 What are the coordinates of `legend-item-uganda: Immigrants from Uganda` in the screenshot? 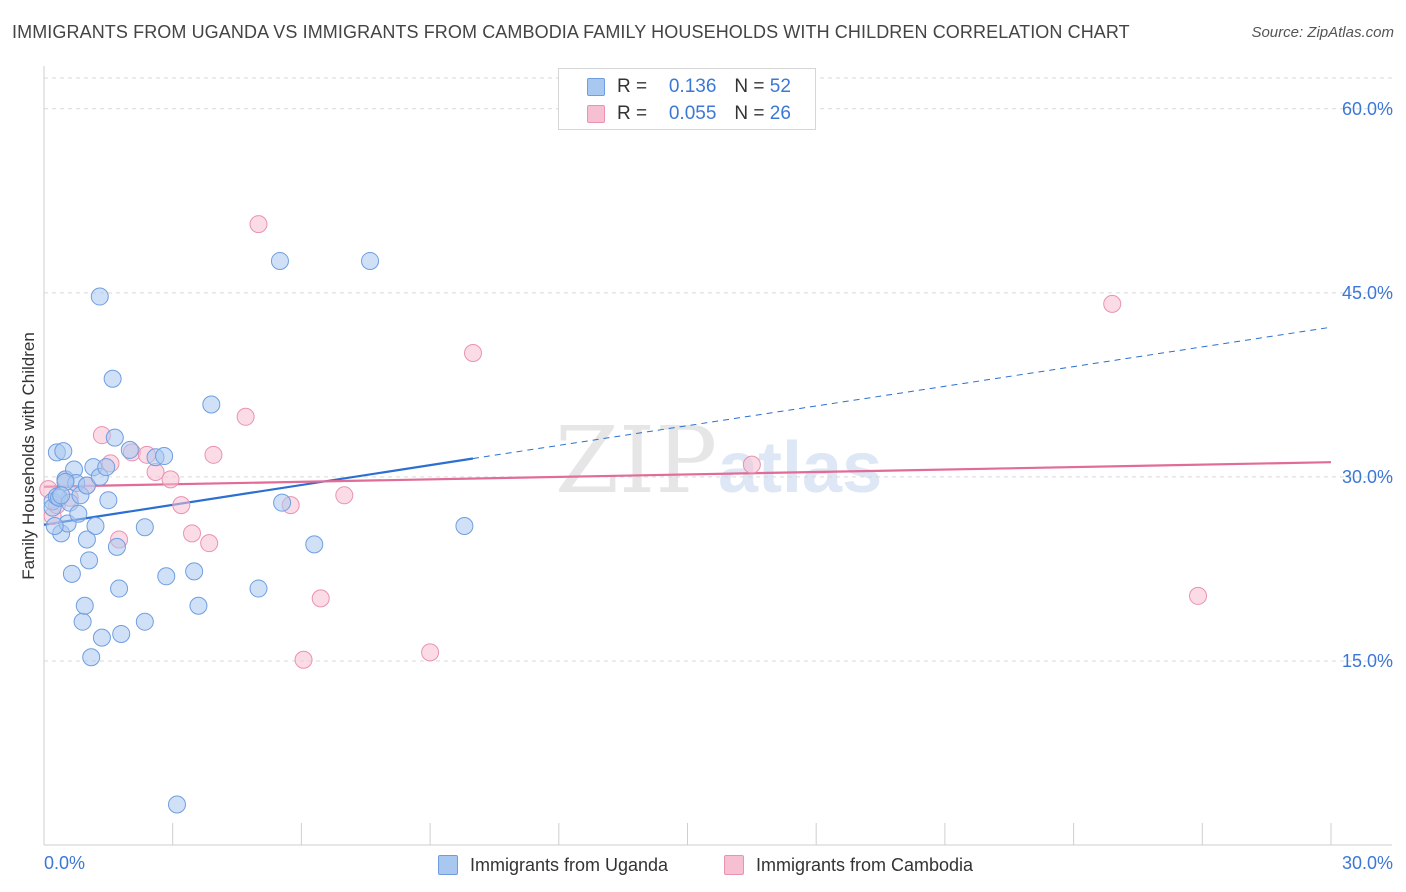 It's located at (553, 865).